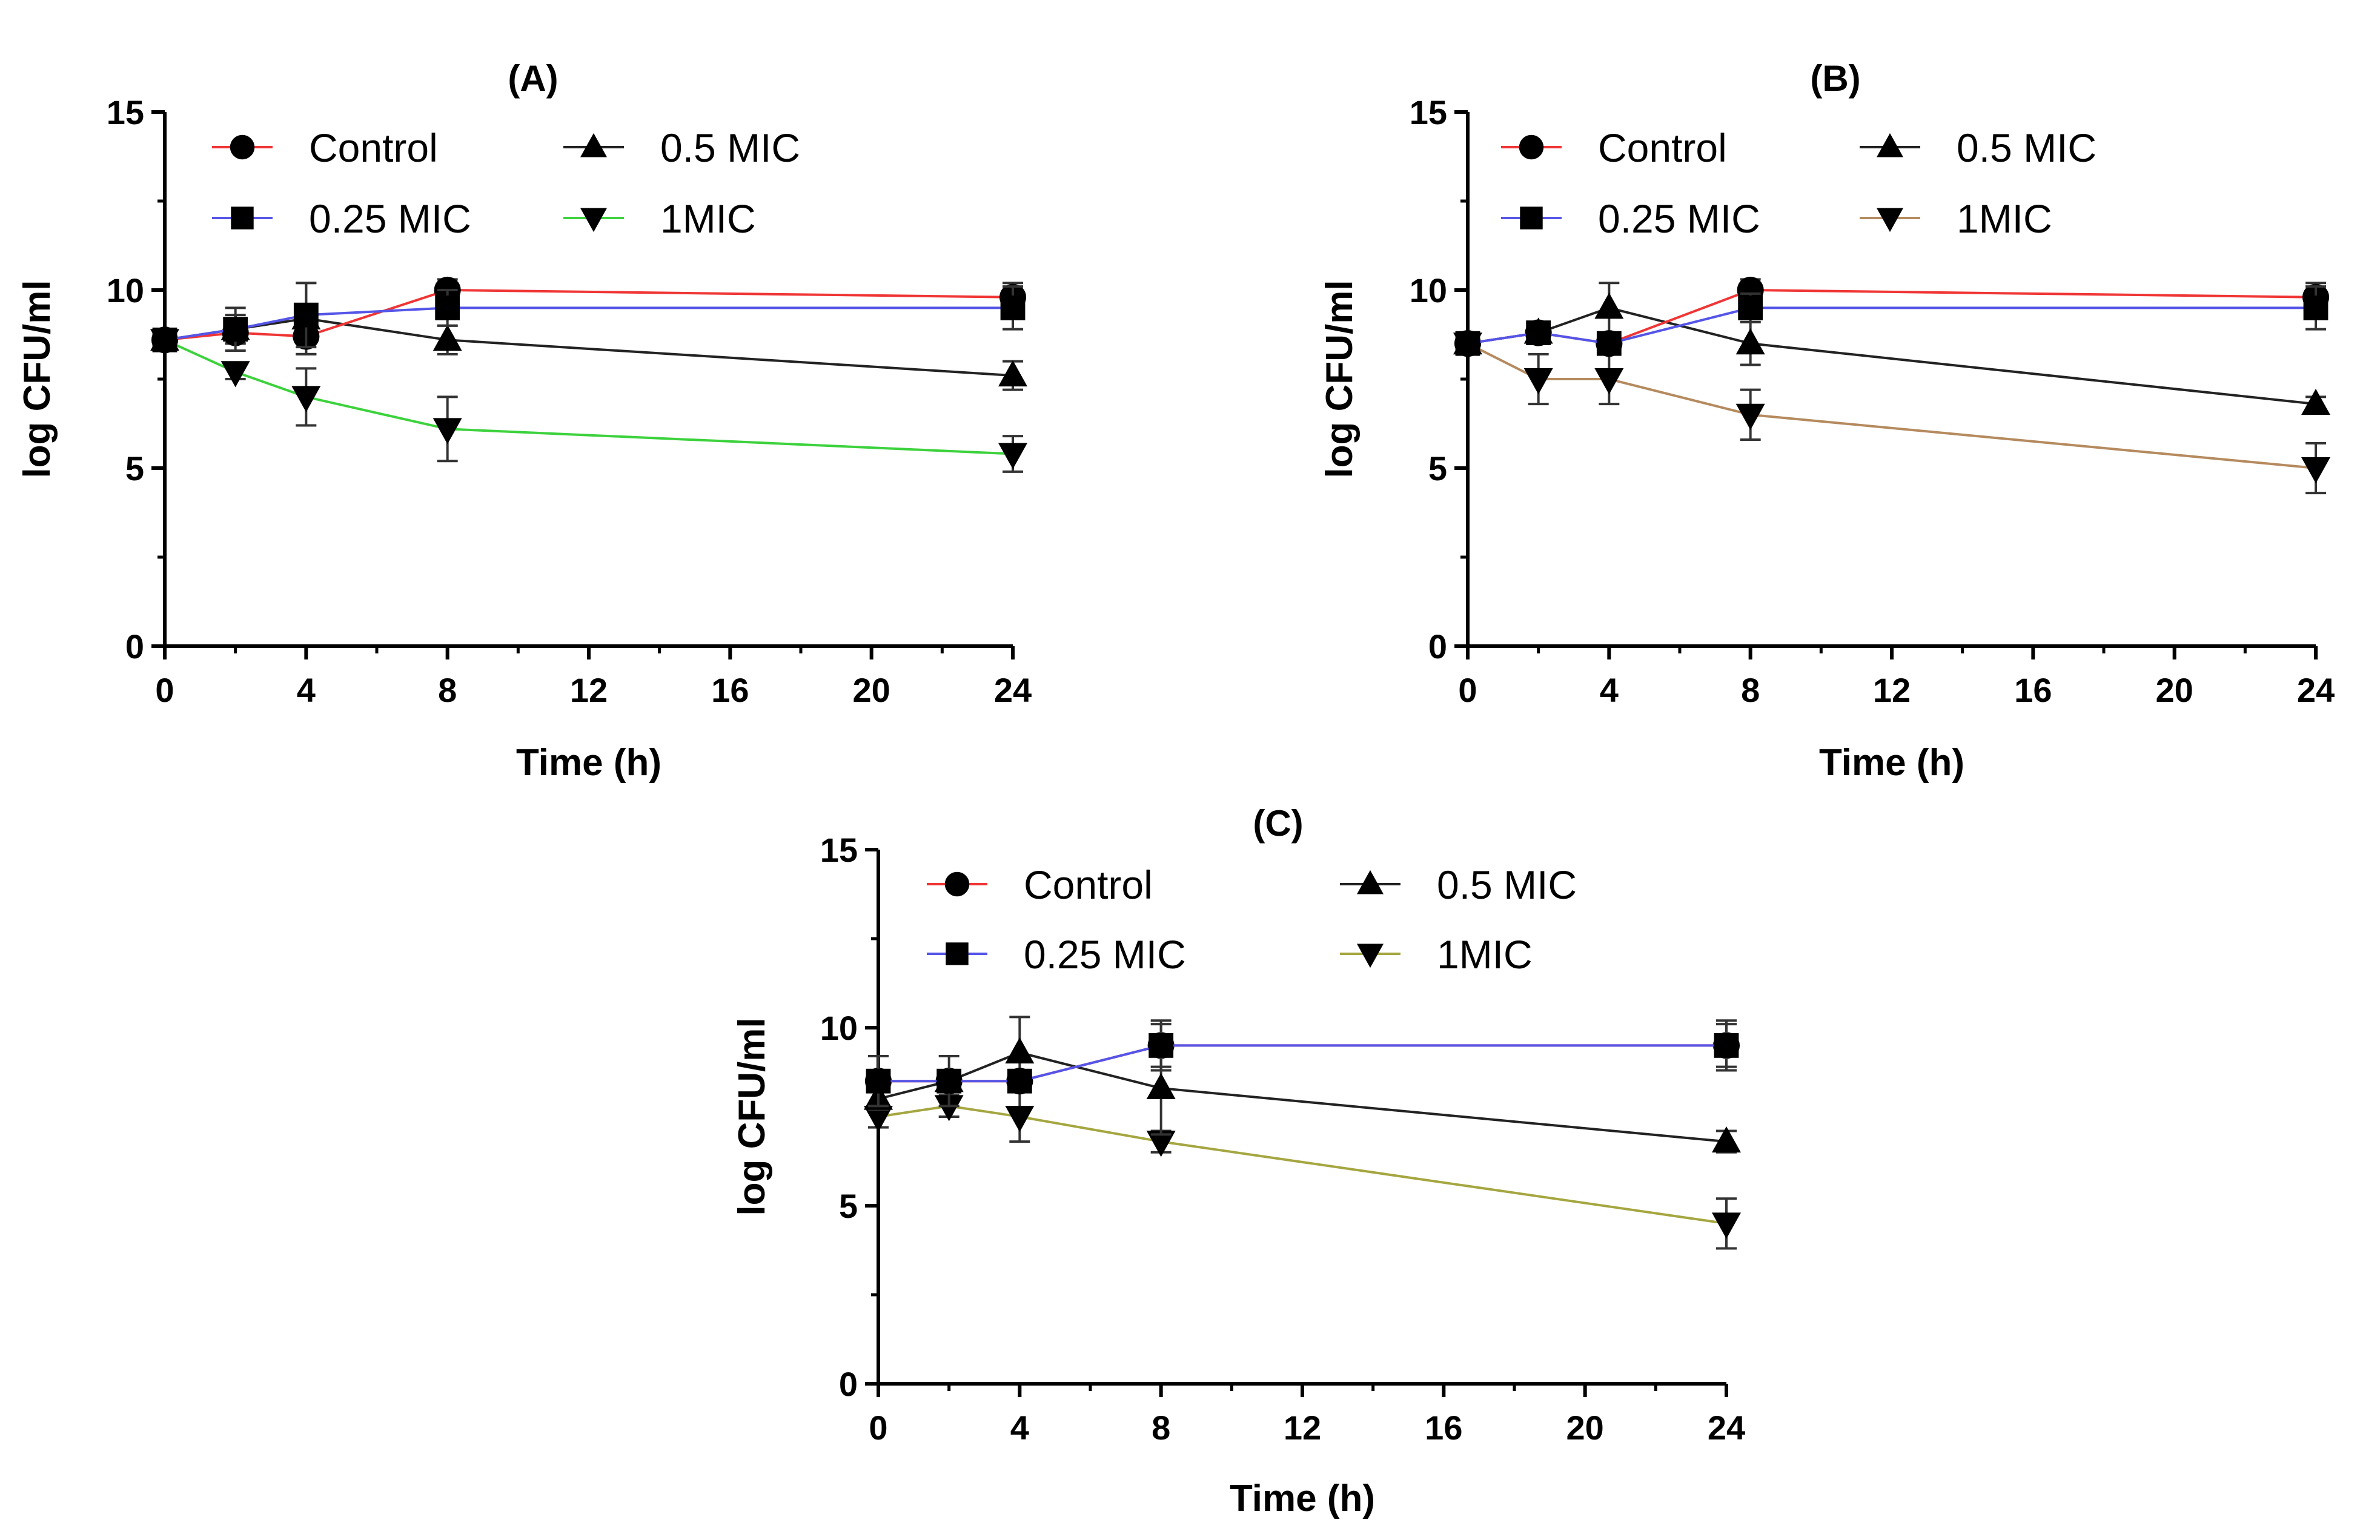 This screenshot has height=1540, width=2380. I want to click on series-1mic, so click(588, 400).